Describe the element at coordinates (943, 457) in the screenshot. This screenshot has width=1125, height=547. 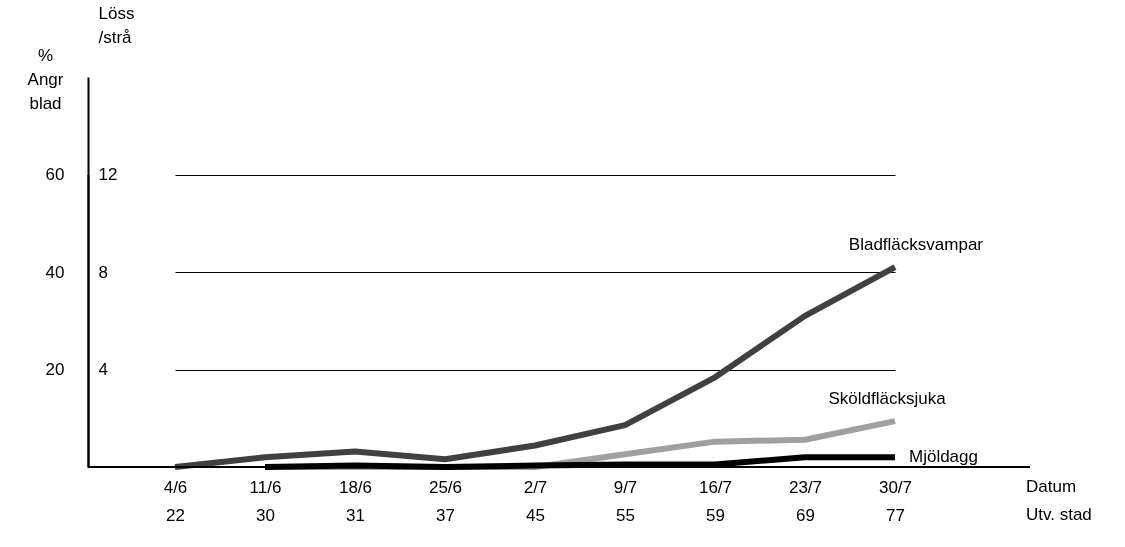
I see `series-label: Mjöldagg` at that location.